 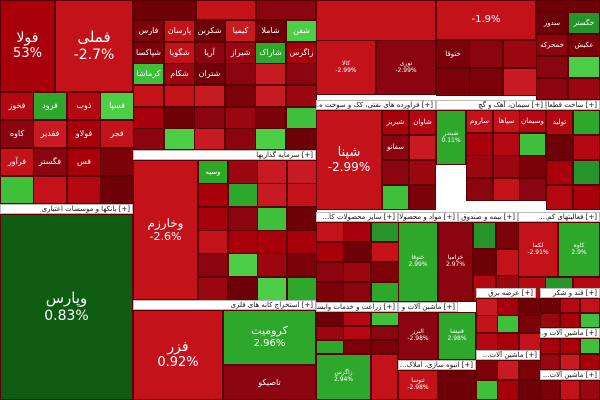 I want to click on stock-tile: البرز -2.98%, so click(x=418, y=336).